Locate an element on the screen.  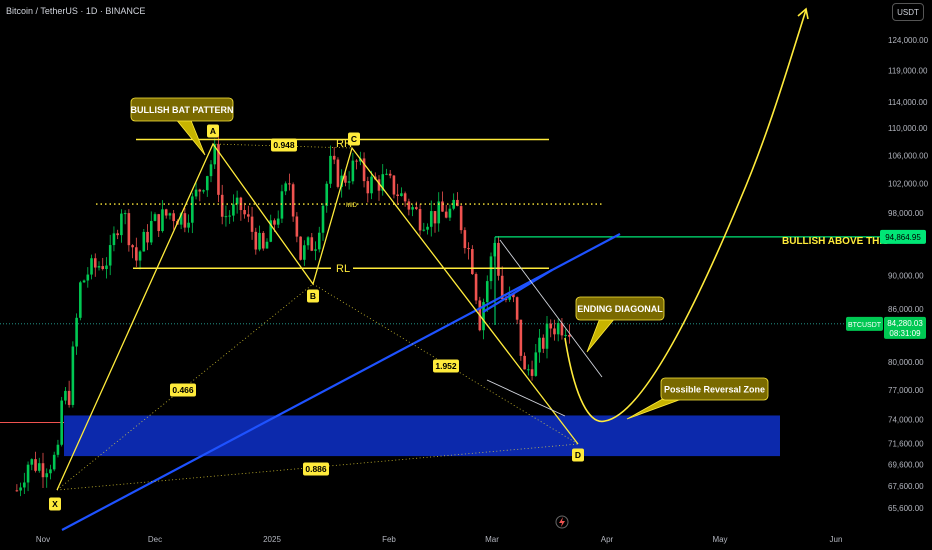
point-d: D is located at coordinates (578, 455).